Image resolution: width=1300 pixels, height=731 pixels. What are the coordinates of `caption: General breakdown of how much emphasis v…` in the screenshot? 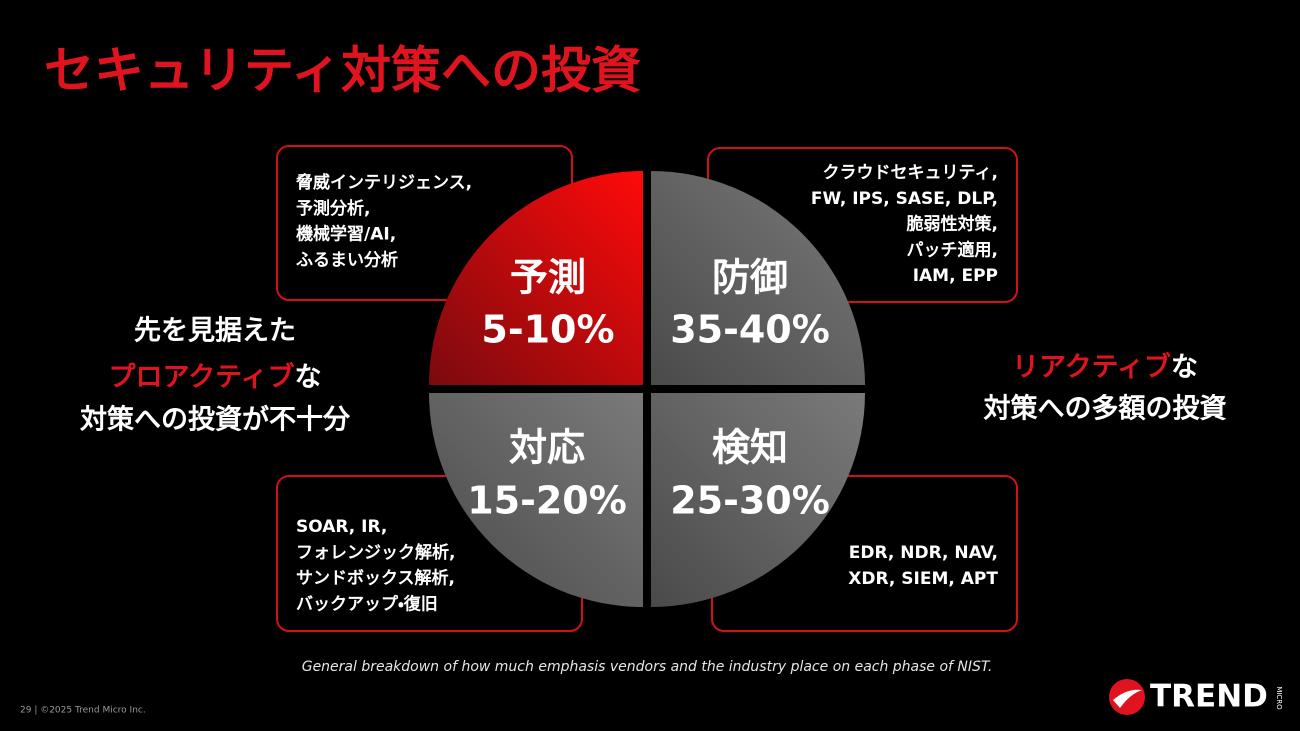 It's located at (647, 667).